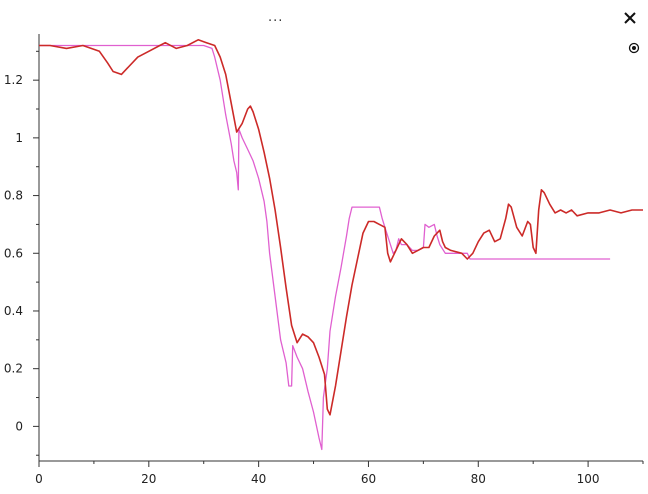  I want to click on y-tick-label: 0.8, so click(13, 196).